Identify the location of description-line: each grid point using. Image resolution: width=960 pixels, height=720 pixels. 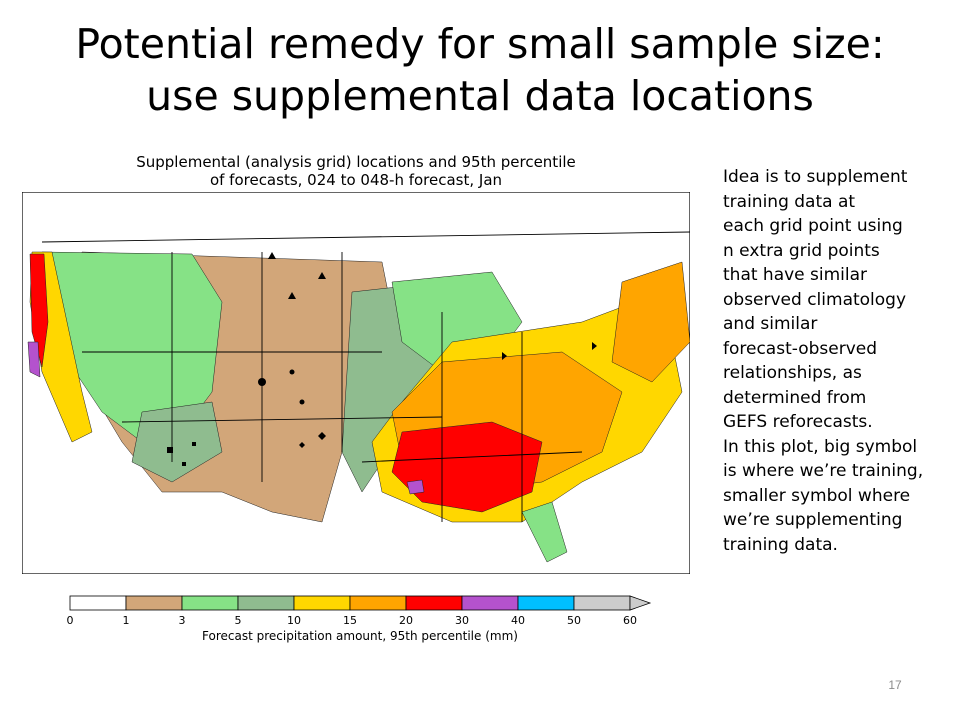
(813, 226).